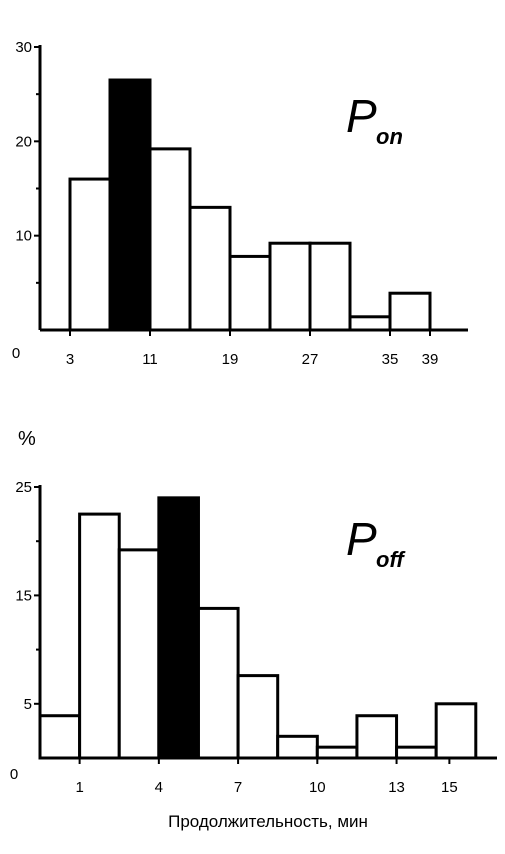 Image resolution: width=505 pixels, height=854 pixels. What do you see at coordinates (389, 136) in the screenshot?
I see `panel-label-subscript: on` at bounding box center [389, 136].